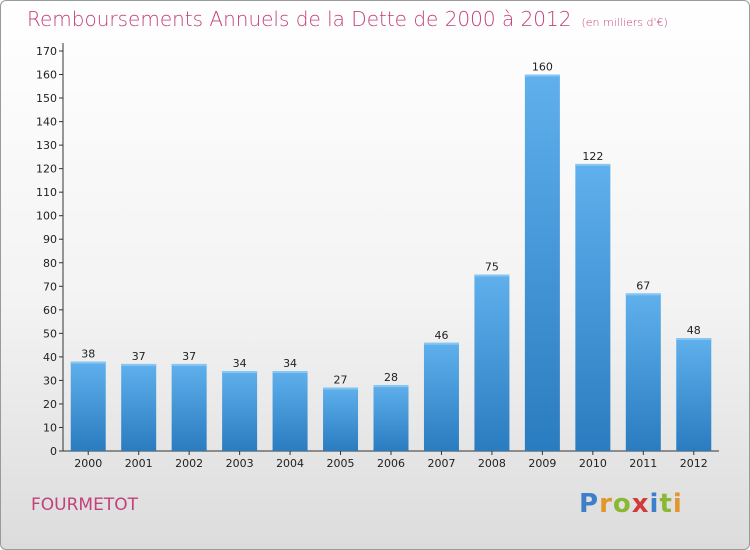 This screenshot has width=750, height=550. What do you see at coordinates (593, 307) in the screenshot?
I see `bar-2010` at bounding box center [593, 307].